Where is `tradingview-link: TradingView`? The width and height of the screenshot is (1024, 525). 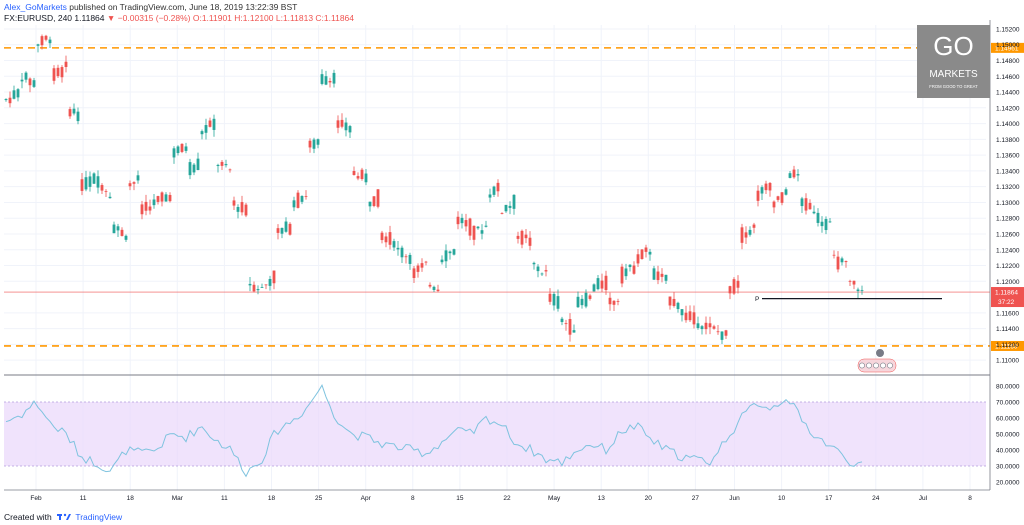 tradingview-link: TradingView is located at coordinates (99, 517).